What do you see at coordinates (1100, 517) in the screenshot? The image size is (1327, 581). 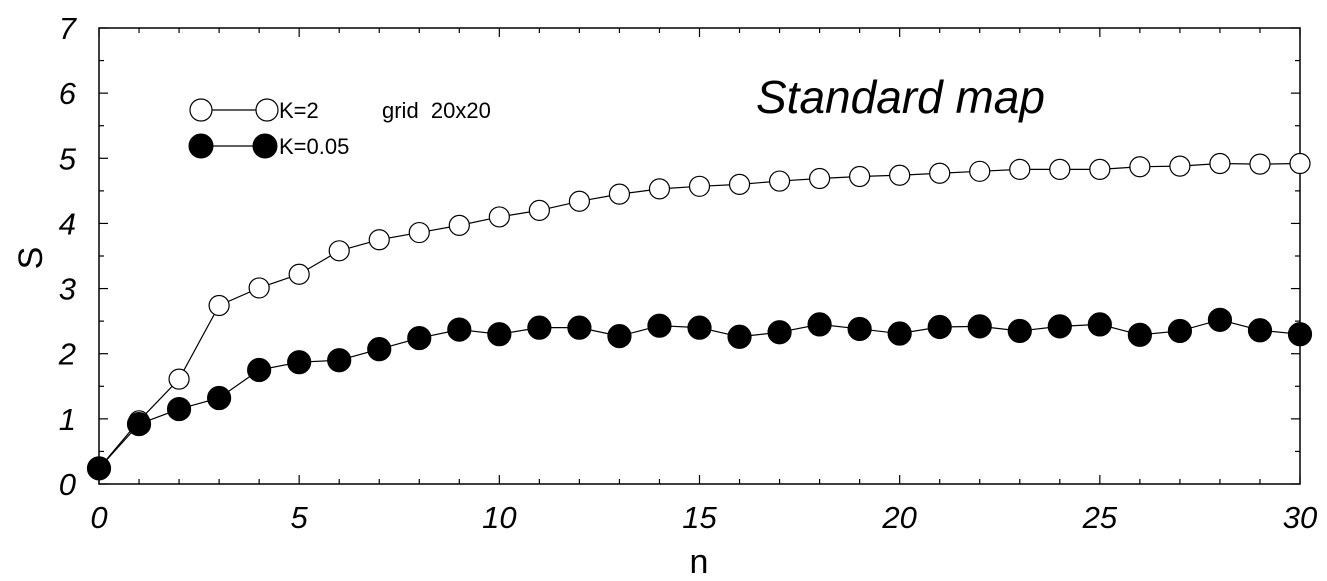 I see `x-tick-label: 25` at bounding box center [1100, 517].